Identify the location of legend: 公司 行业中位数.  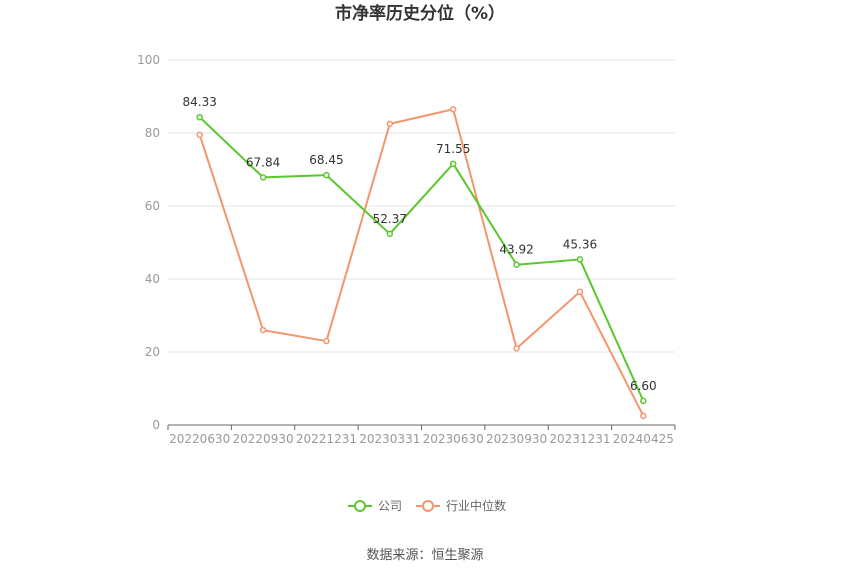
(427, 505).